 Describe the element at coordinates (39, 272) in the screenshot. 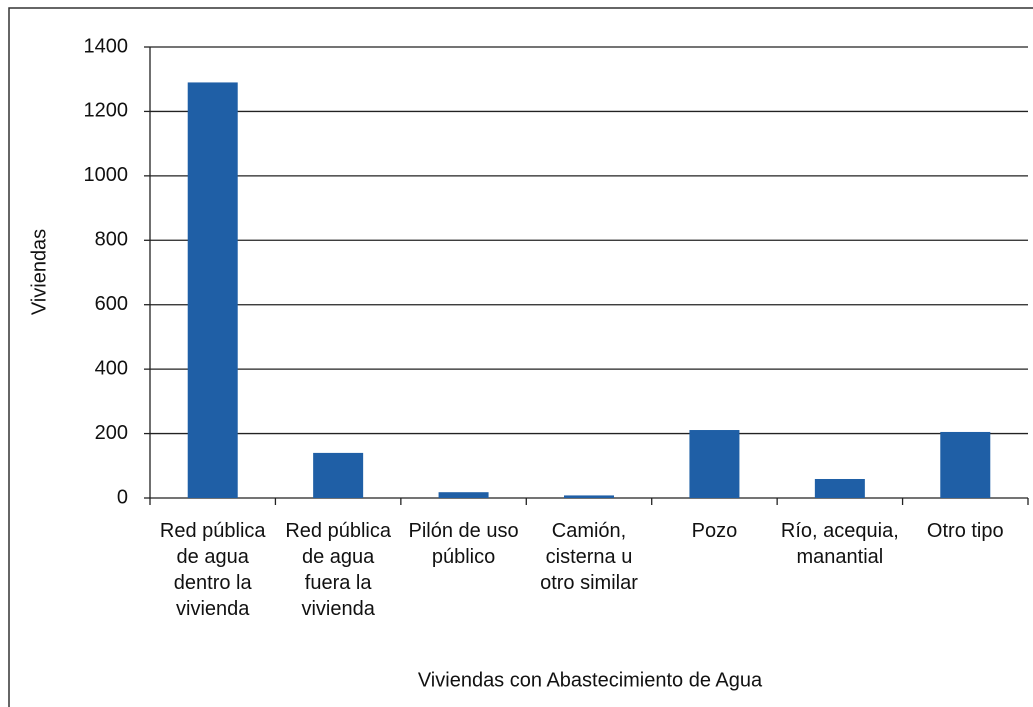

I see `y-axis-title: Viviendas` at that location.